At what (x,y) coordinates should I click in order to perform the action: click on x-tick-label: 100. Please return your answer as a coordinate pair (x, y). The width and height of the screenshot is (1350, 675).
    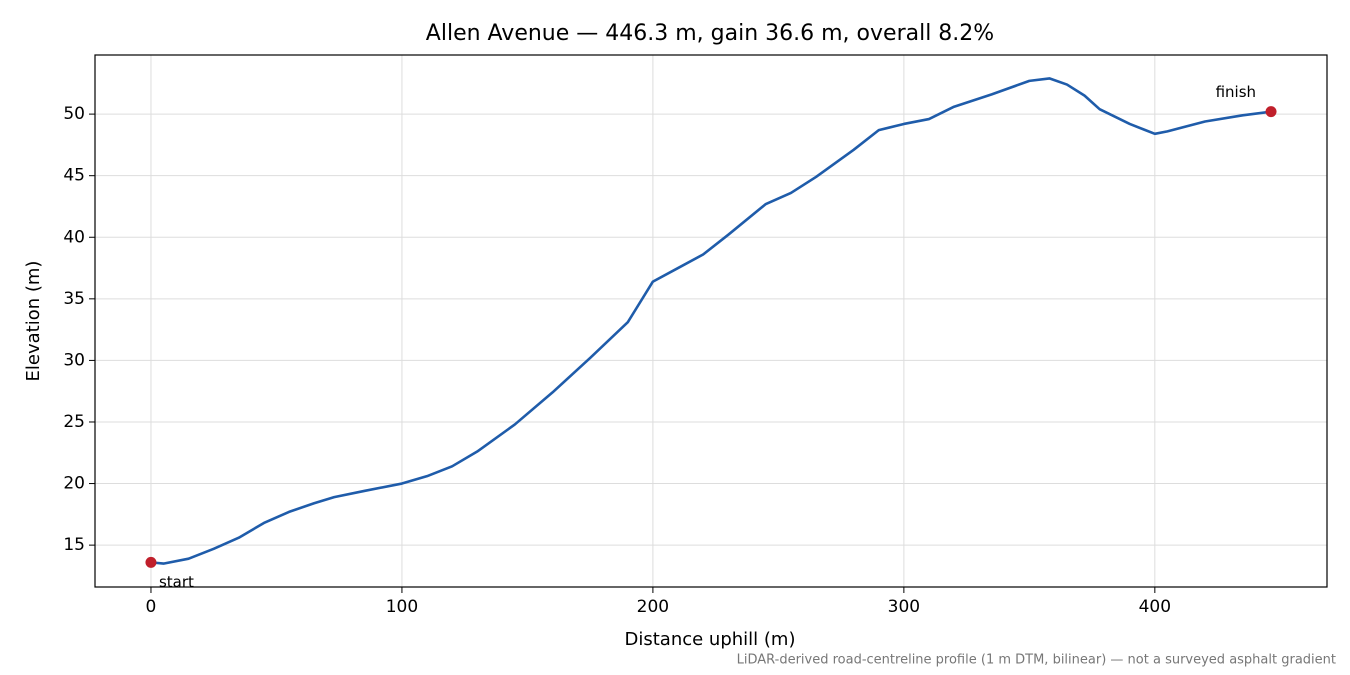
    Looking at the image, I should click on (402, 607).